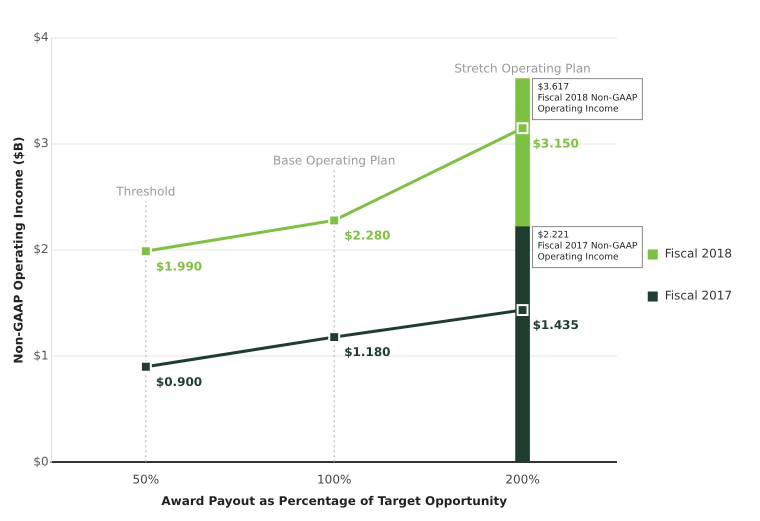 The image size is (760, 521). What do you see at coordinates (145, 191) in the screenshot?
I see `ref-line-label: Threshold` at bounding box center [145, 191].